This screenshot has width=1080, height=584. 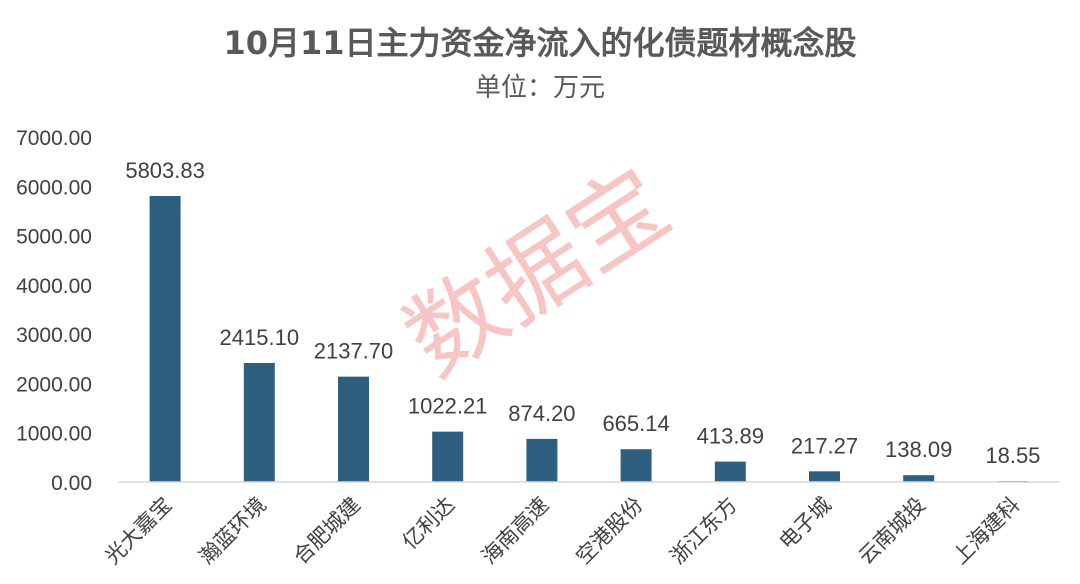 I want to click on data-label: 217.27, so click(x=824, y=445).